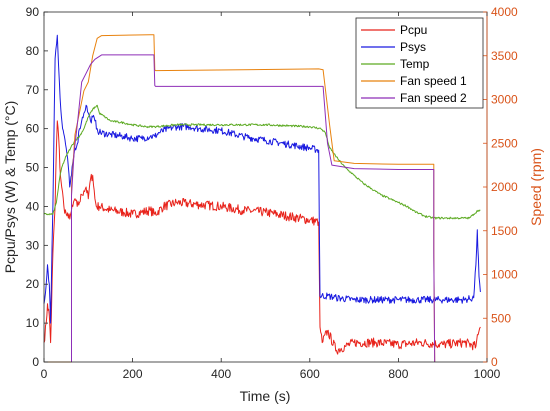  I want to click on x-tick-label: 200, so click(133, 374).